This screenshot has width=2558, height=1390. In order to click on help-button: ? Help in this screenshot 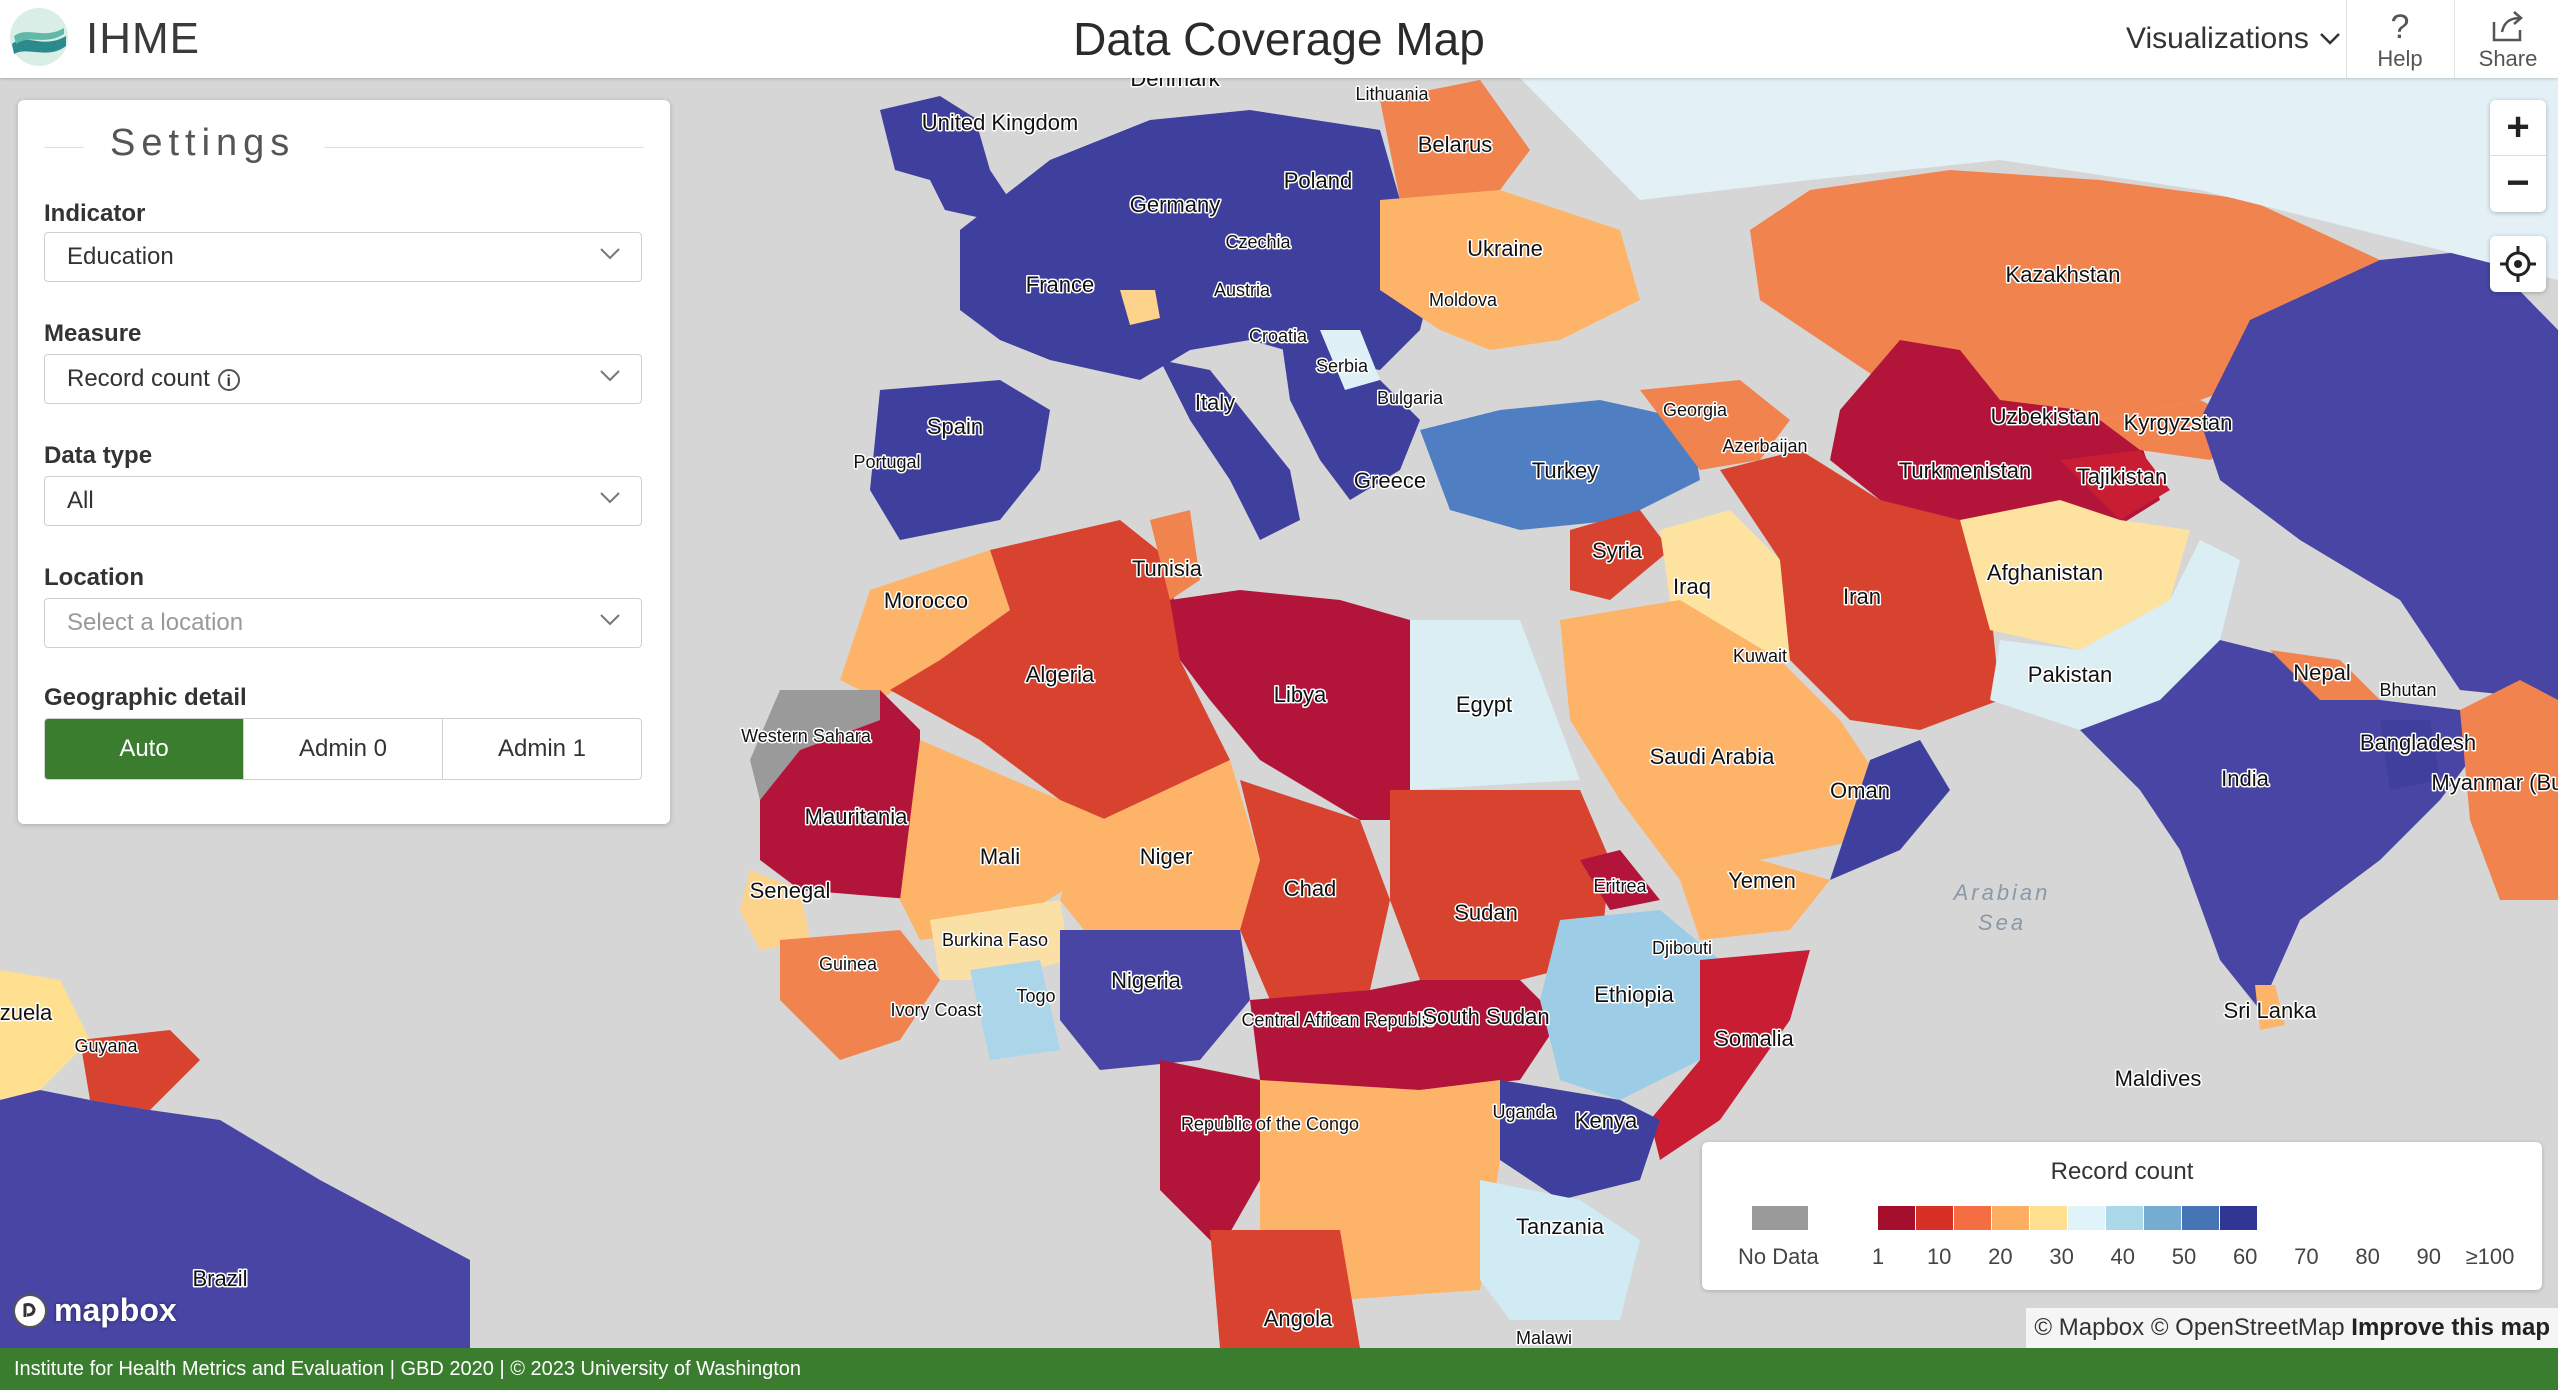, I will do `click(2400, 39)`.